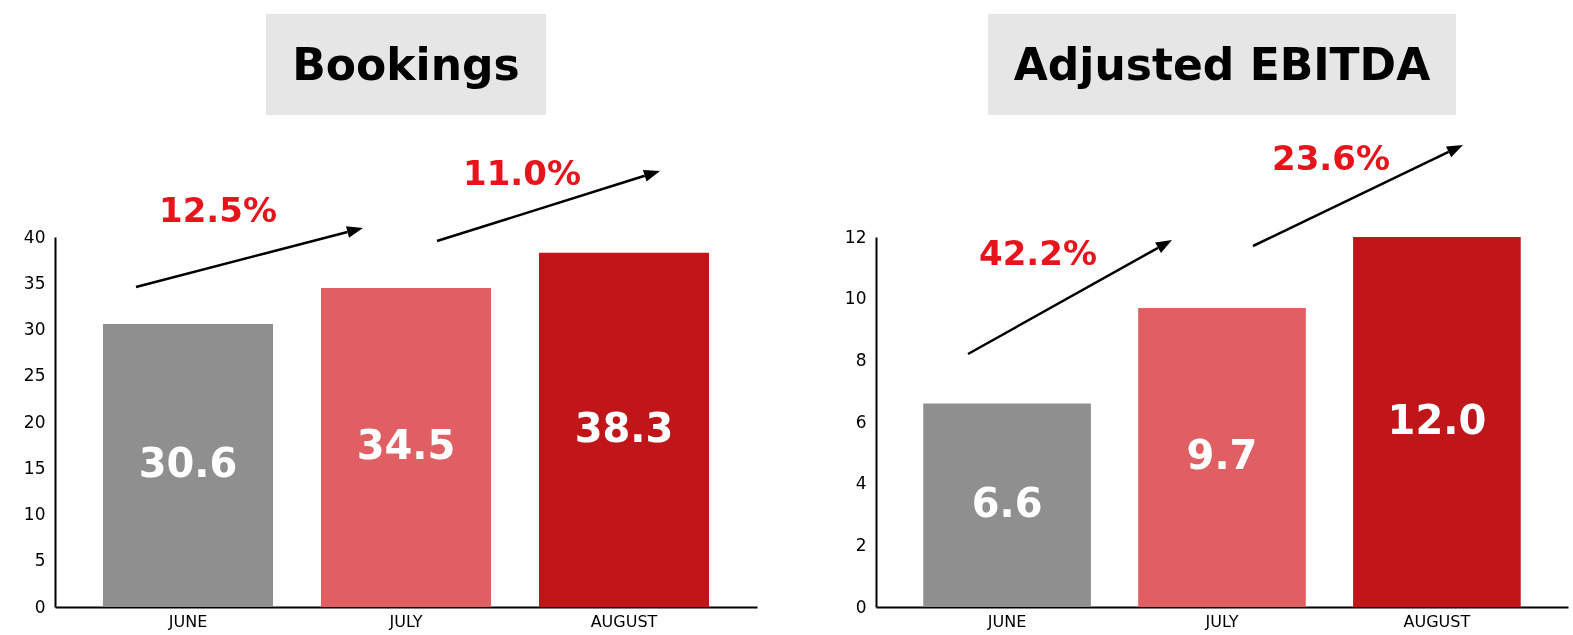  I want to click on data-label: 34.5, so click(406, 445).